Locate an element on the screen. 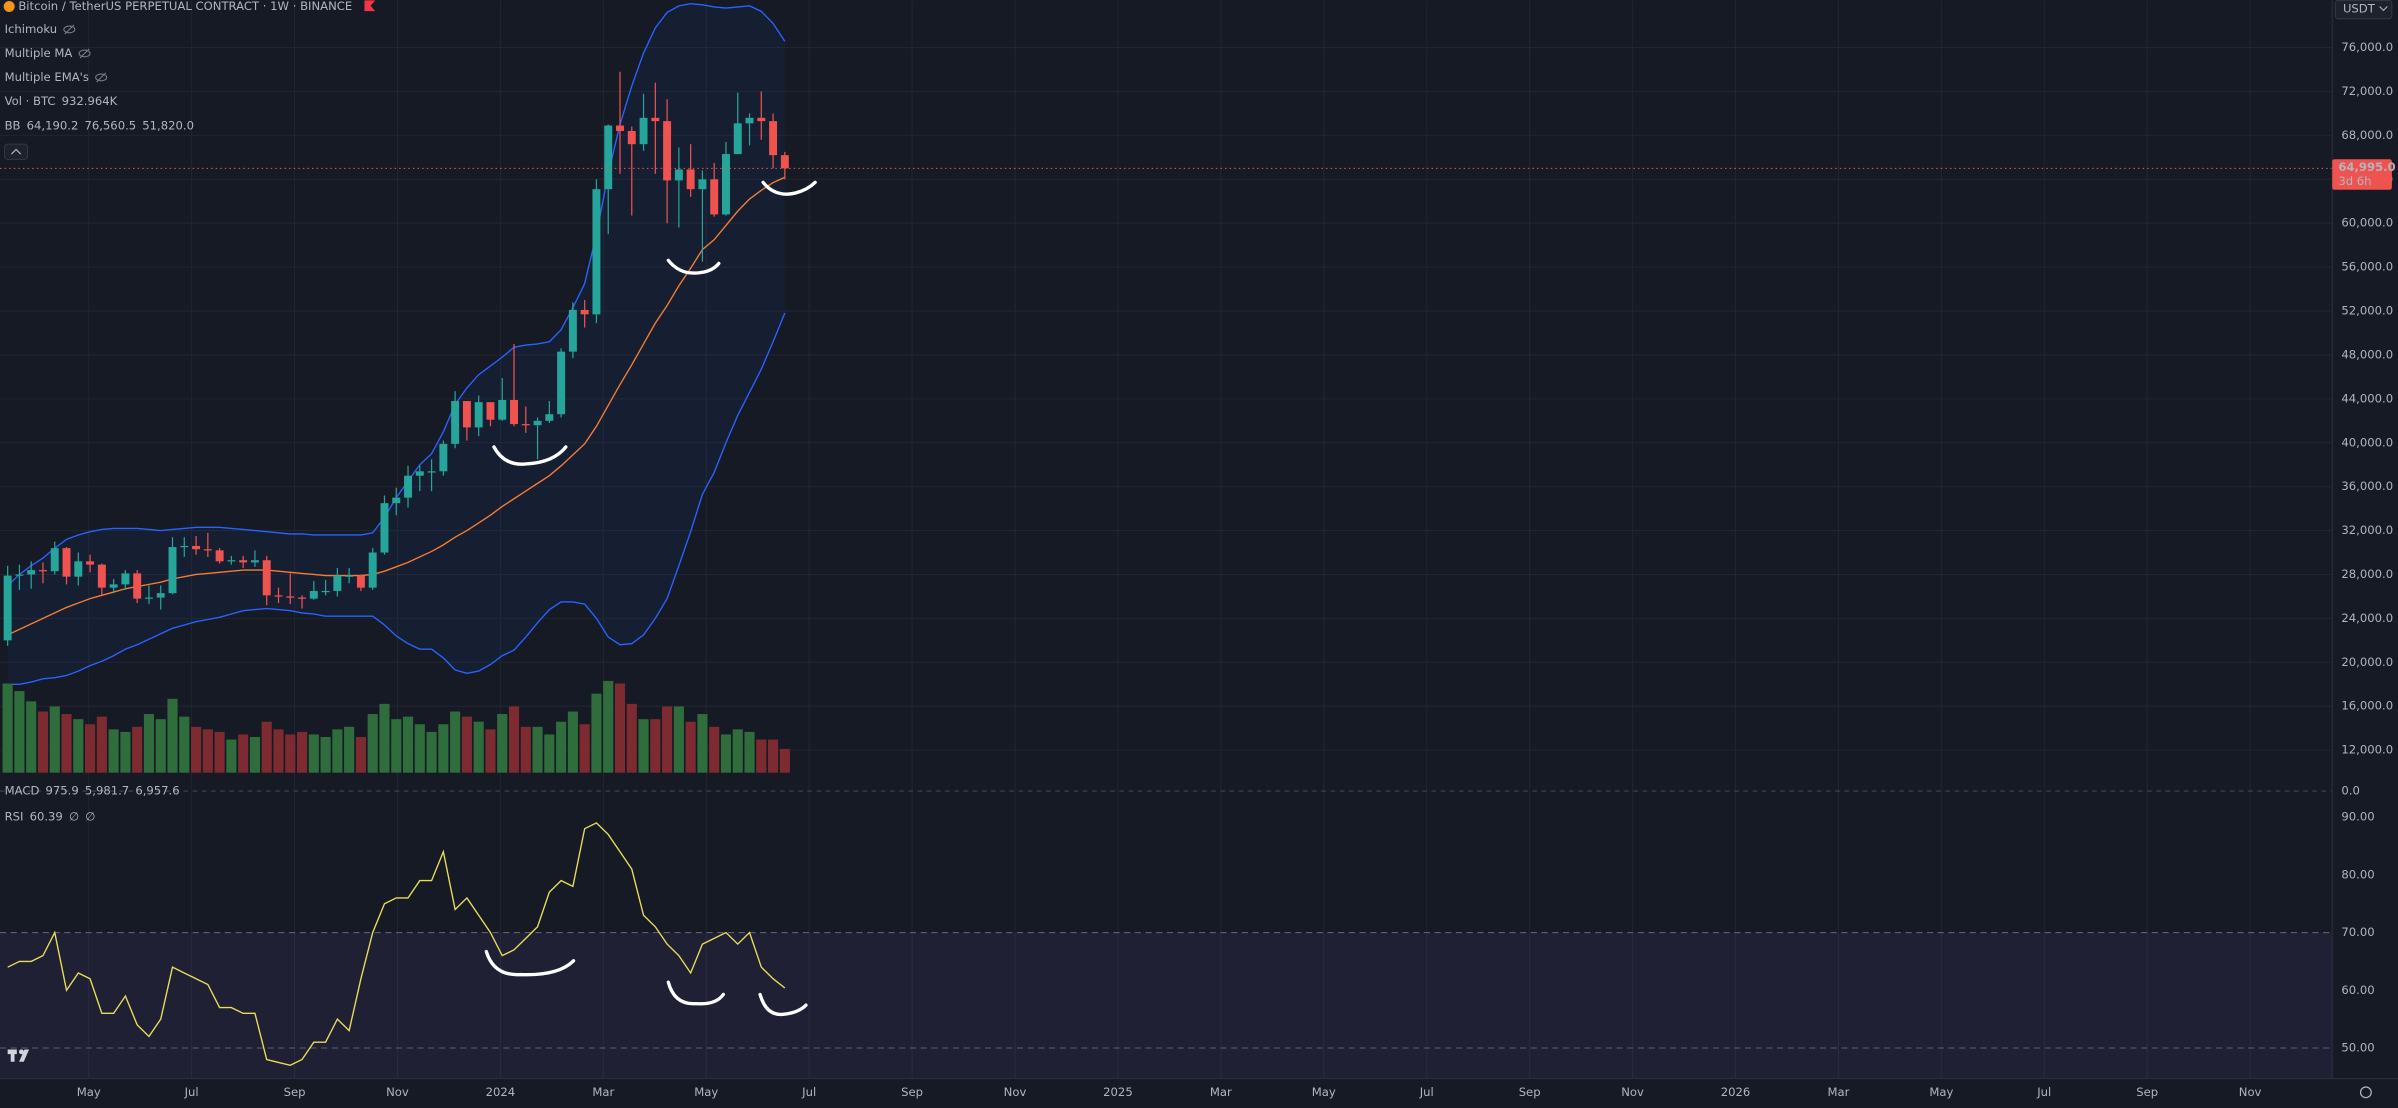 This screenshot has width=2398, height=1108. currency-button is located at coordinates (2363, 10).